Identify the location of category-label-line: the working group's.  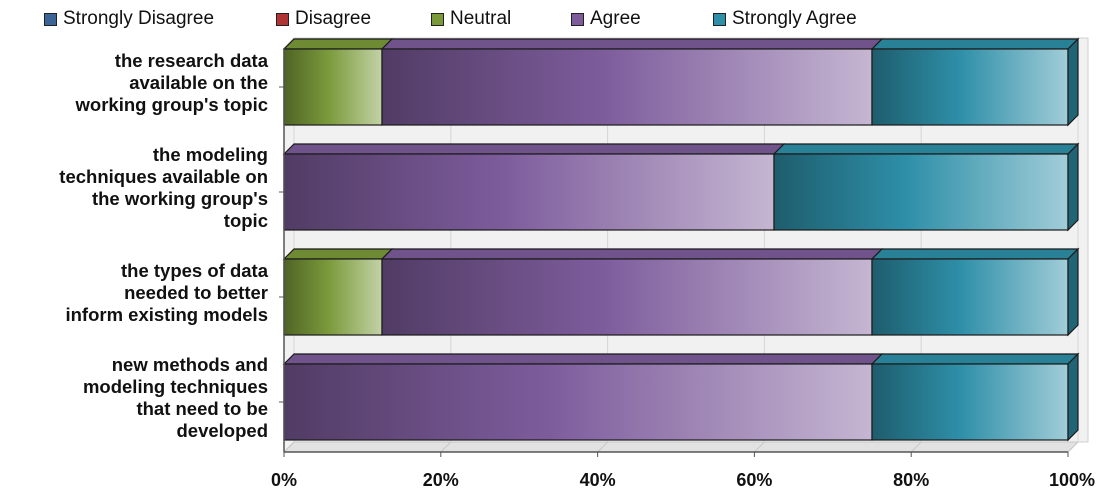
(179, 198).